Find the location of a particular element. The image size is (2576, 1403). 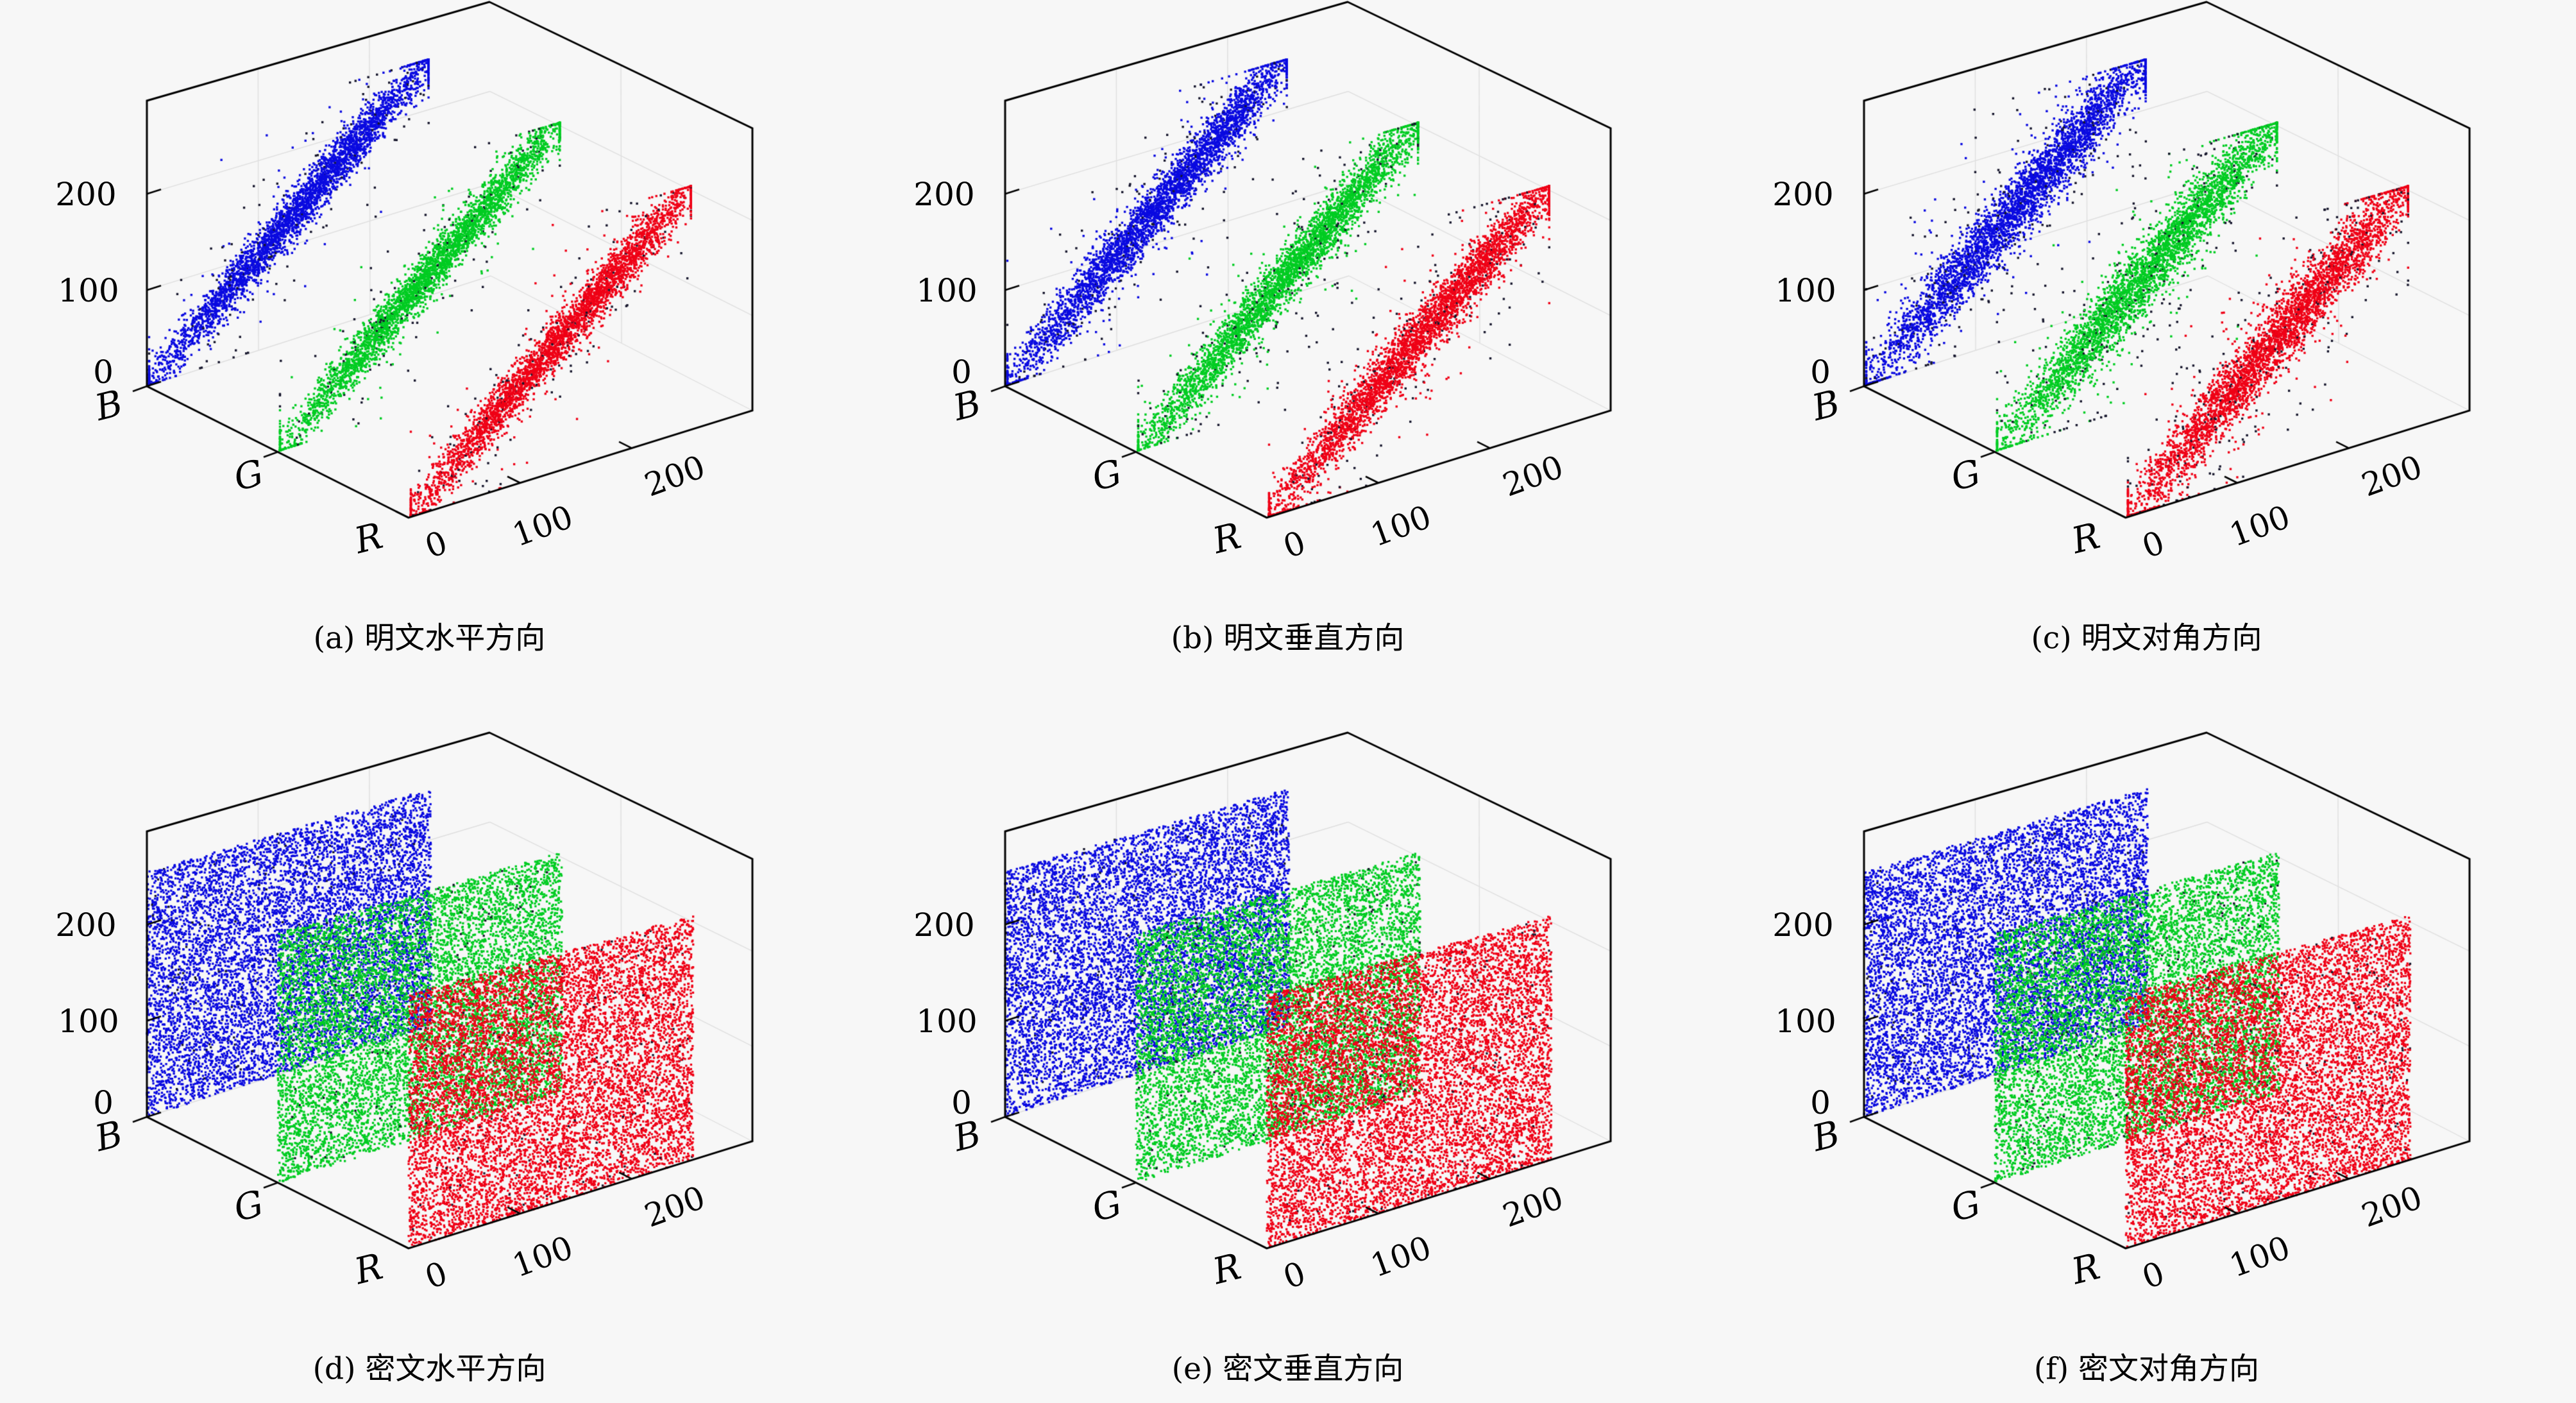

subplot-caption-a: (a) 明文水平方向 is located at coordinates (429, 638).